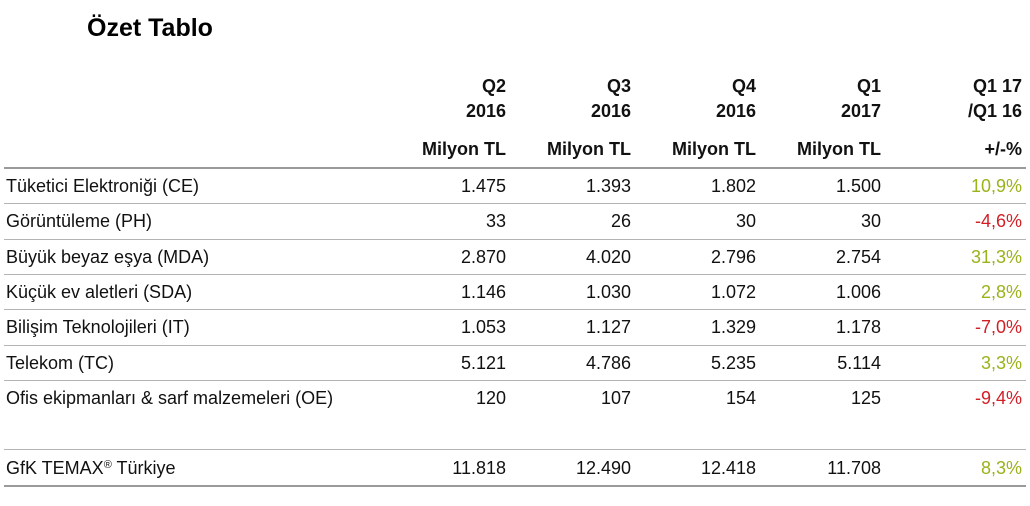 Image resolution: width=1030 pixels, height=506 pixels. I want to click on row-value: 5.114, so click(859, 362).